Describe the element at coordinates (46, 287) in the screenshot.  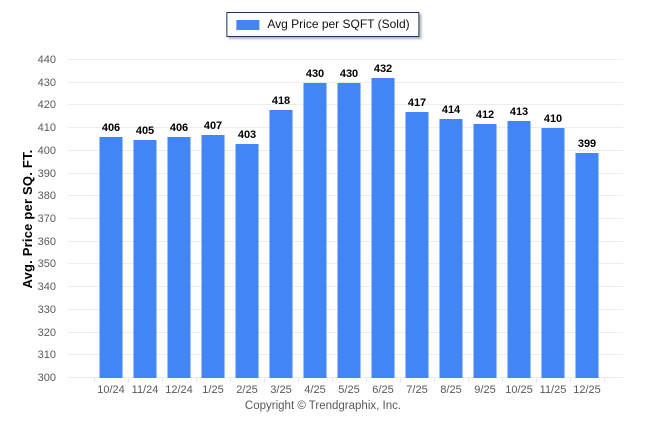
I see `y-tick-label: 340` at that location.